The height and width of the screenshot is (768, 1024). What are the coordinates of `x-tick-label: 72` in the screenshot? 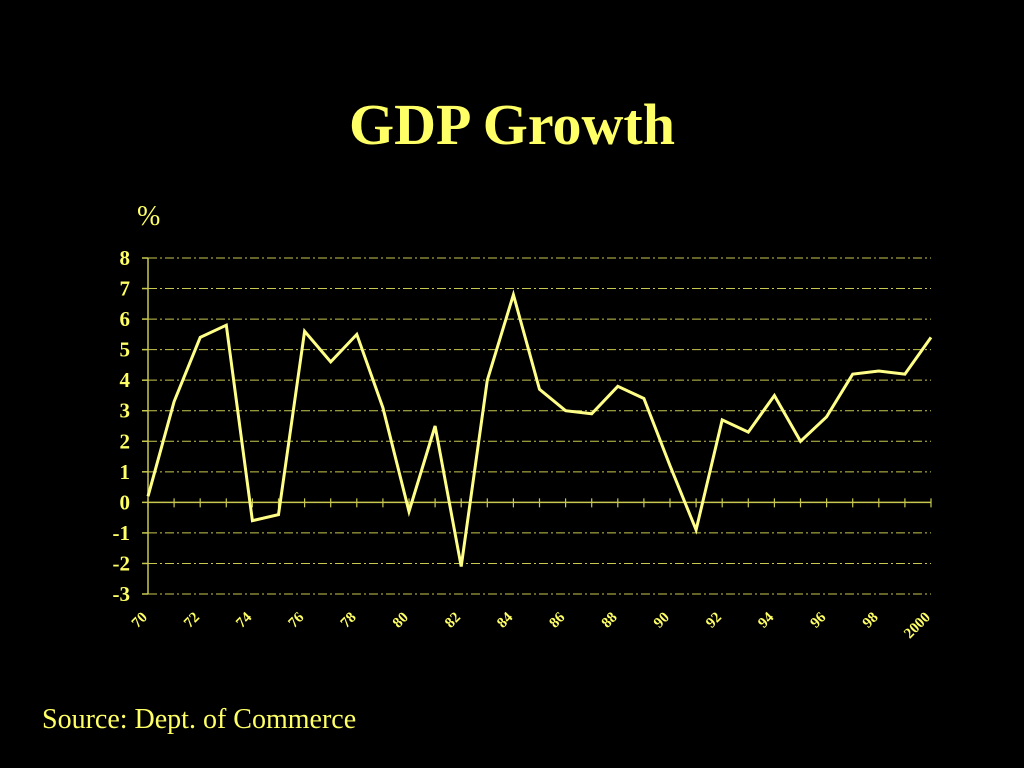 It's located at (192, 621).